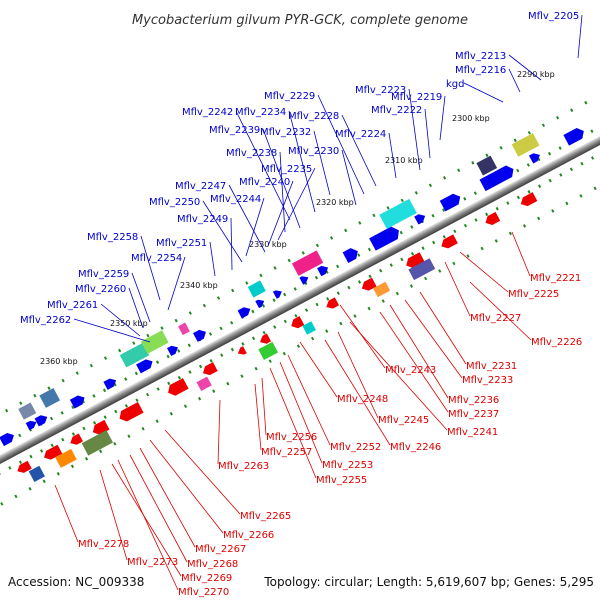  I want to click on gene-label: Mflv_2256, so click(291, 437).